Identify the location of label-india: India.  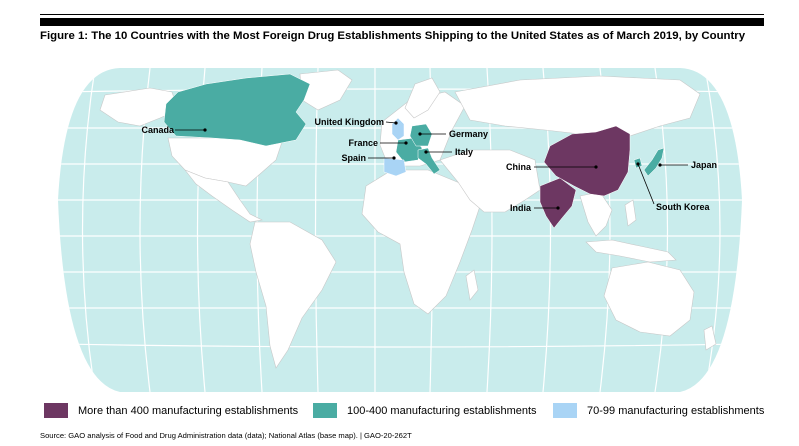
(521, 208).